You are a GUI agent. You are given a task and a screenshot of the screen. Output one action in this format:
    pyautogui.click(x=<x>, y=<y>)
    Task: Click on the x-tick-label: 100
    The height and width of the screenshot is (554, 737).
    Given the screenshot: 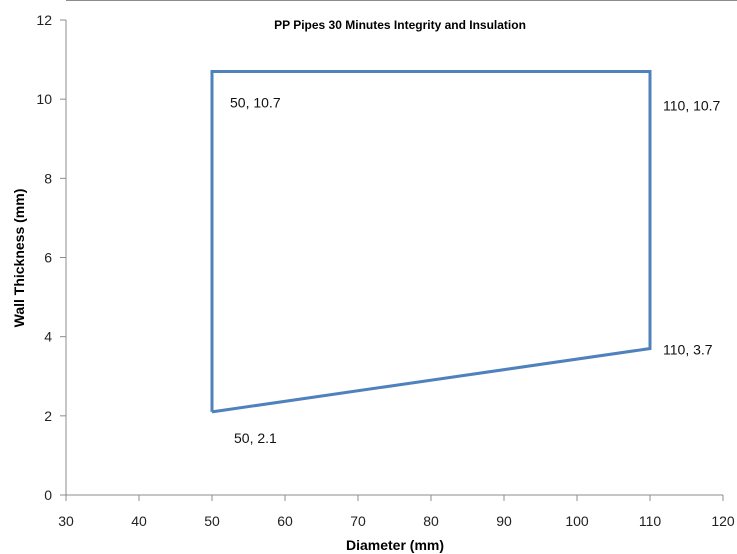 What is the action you would take?
    pyautogui.click(x=577, y=521)
    